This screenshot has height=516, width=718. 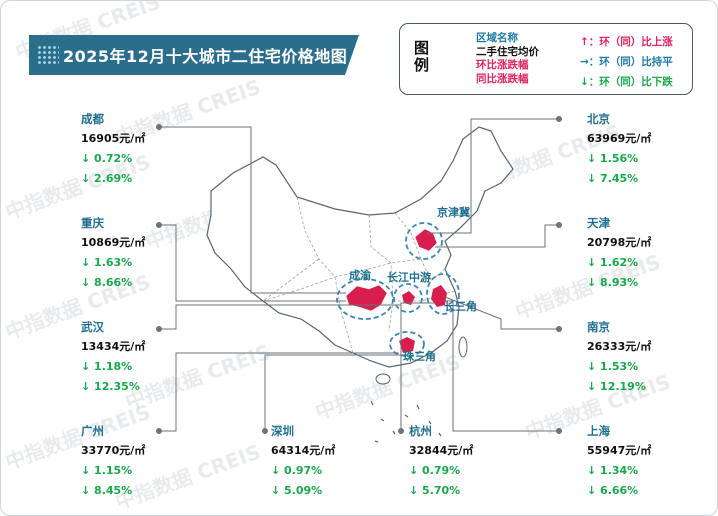 What do you see at coordinates (598, 431) in the screenshot?
I see `city-name: 上海` at bounding box center [598, 431].